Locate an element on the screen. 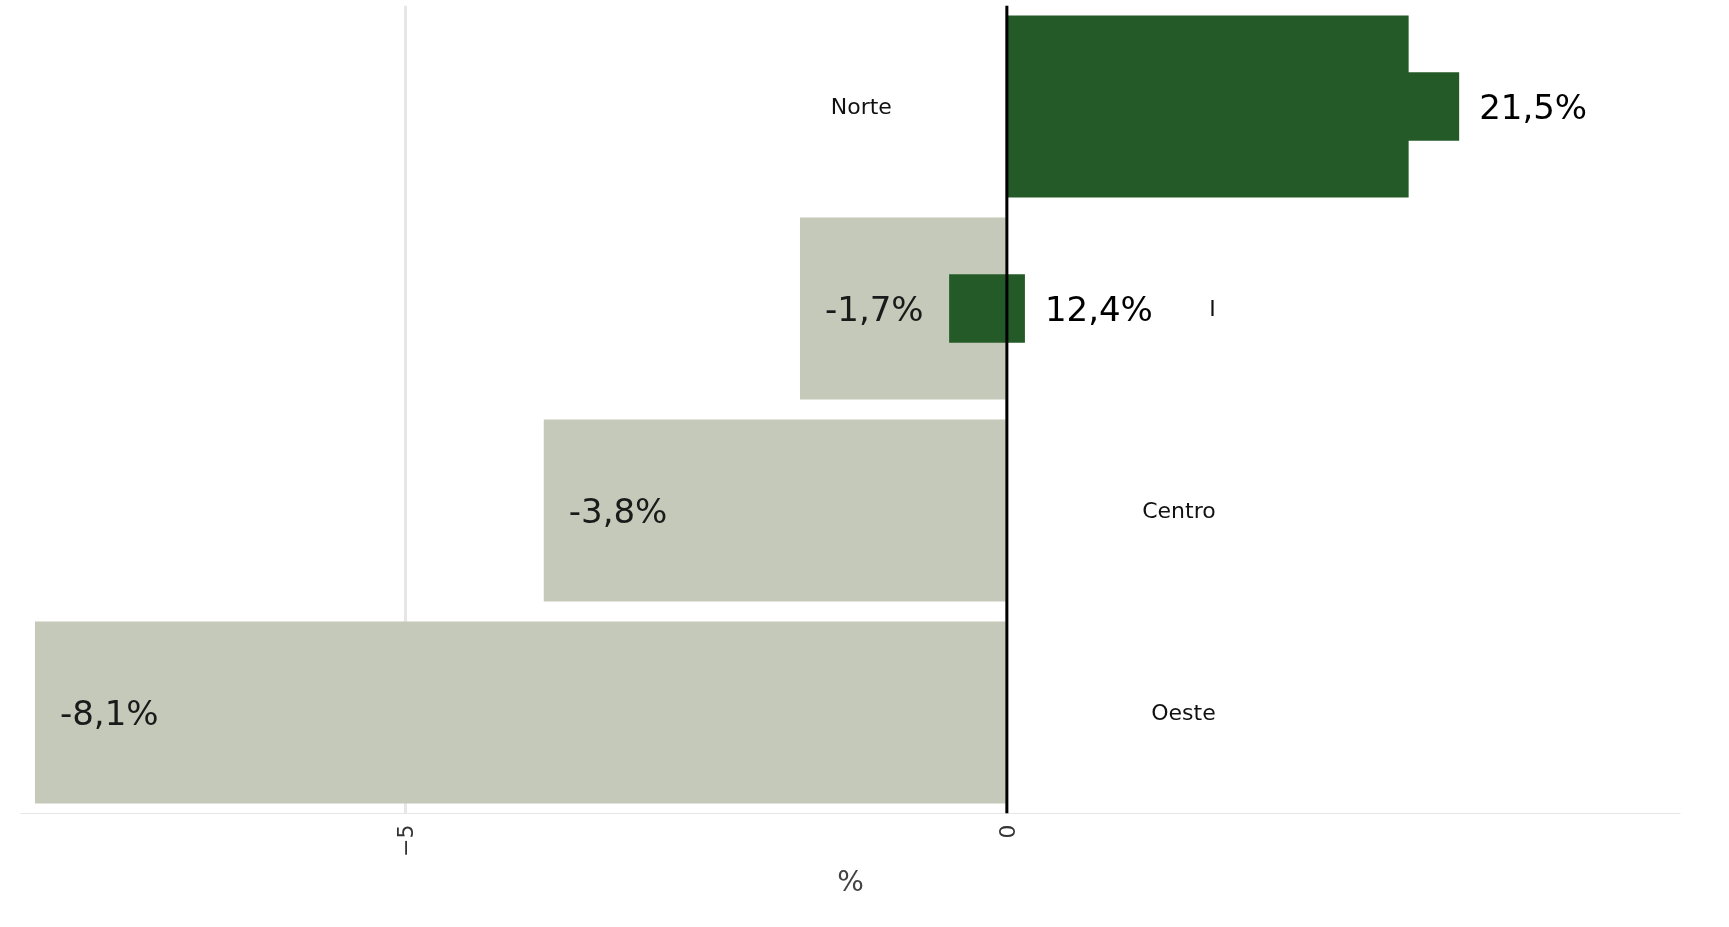 The height and width of the screenshot is (927, 1729). data-label: -3,8% is located at coordinates (618, 510).